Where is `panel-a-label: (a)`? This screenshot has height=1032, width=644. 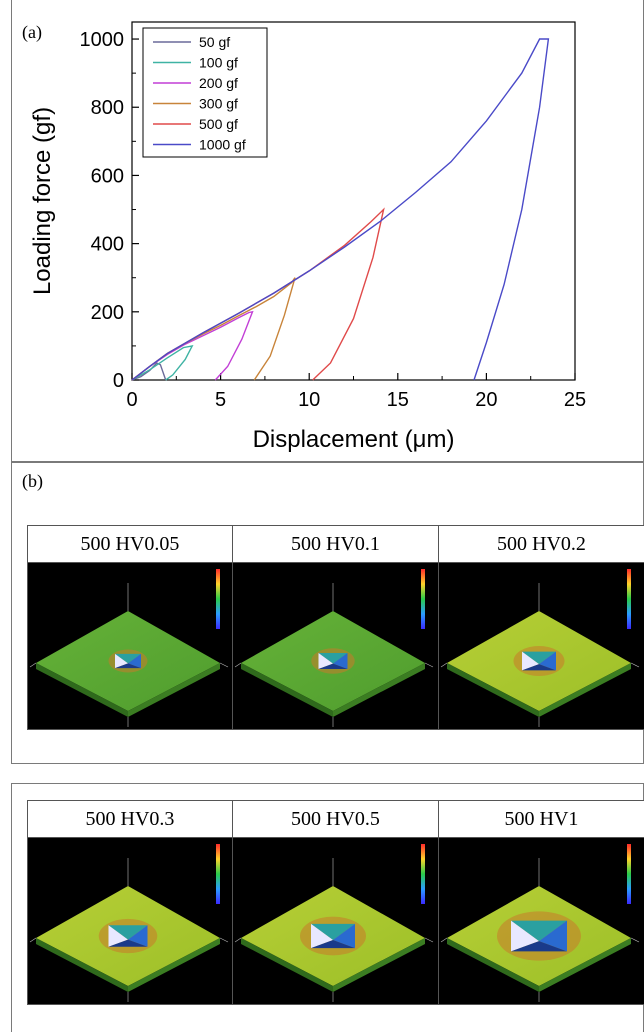
panel-a-label: (a) is located at coordinates (32, 32).